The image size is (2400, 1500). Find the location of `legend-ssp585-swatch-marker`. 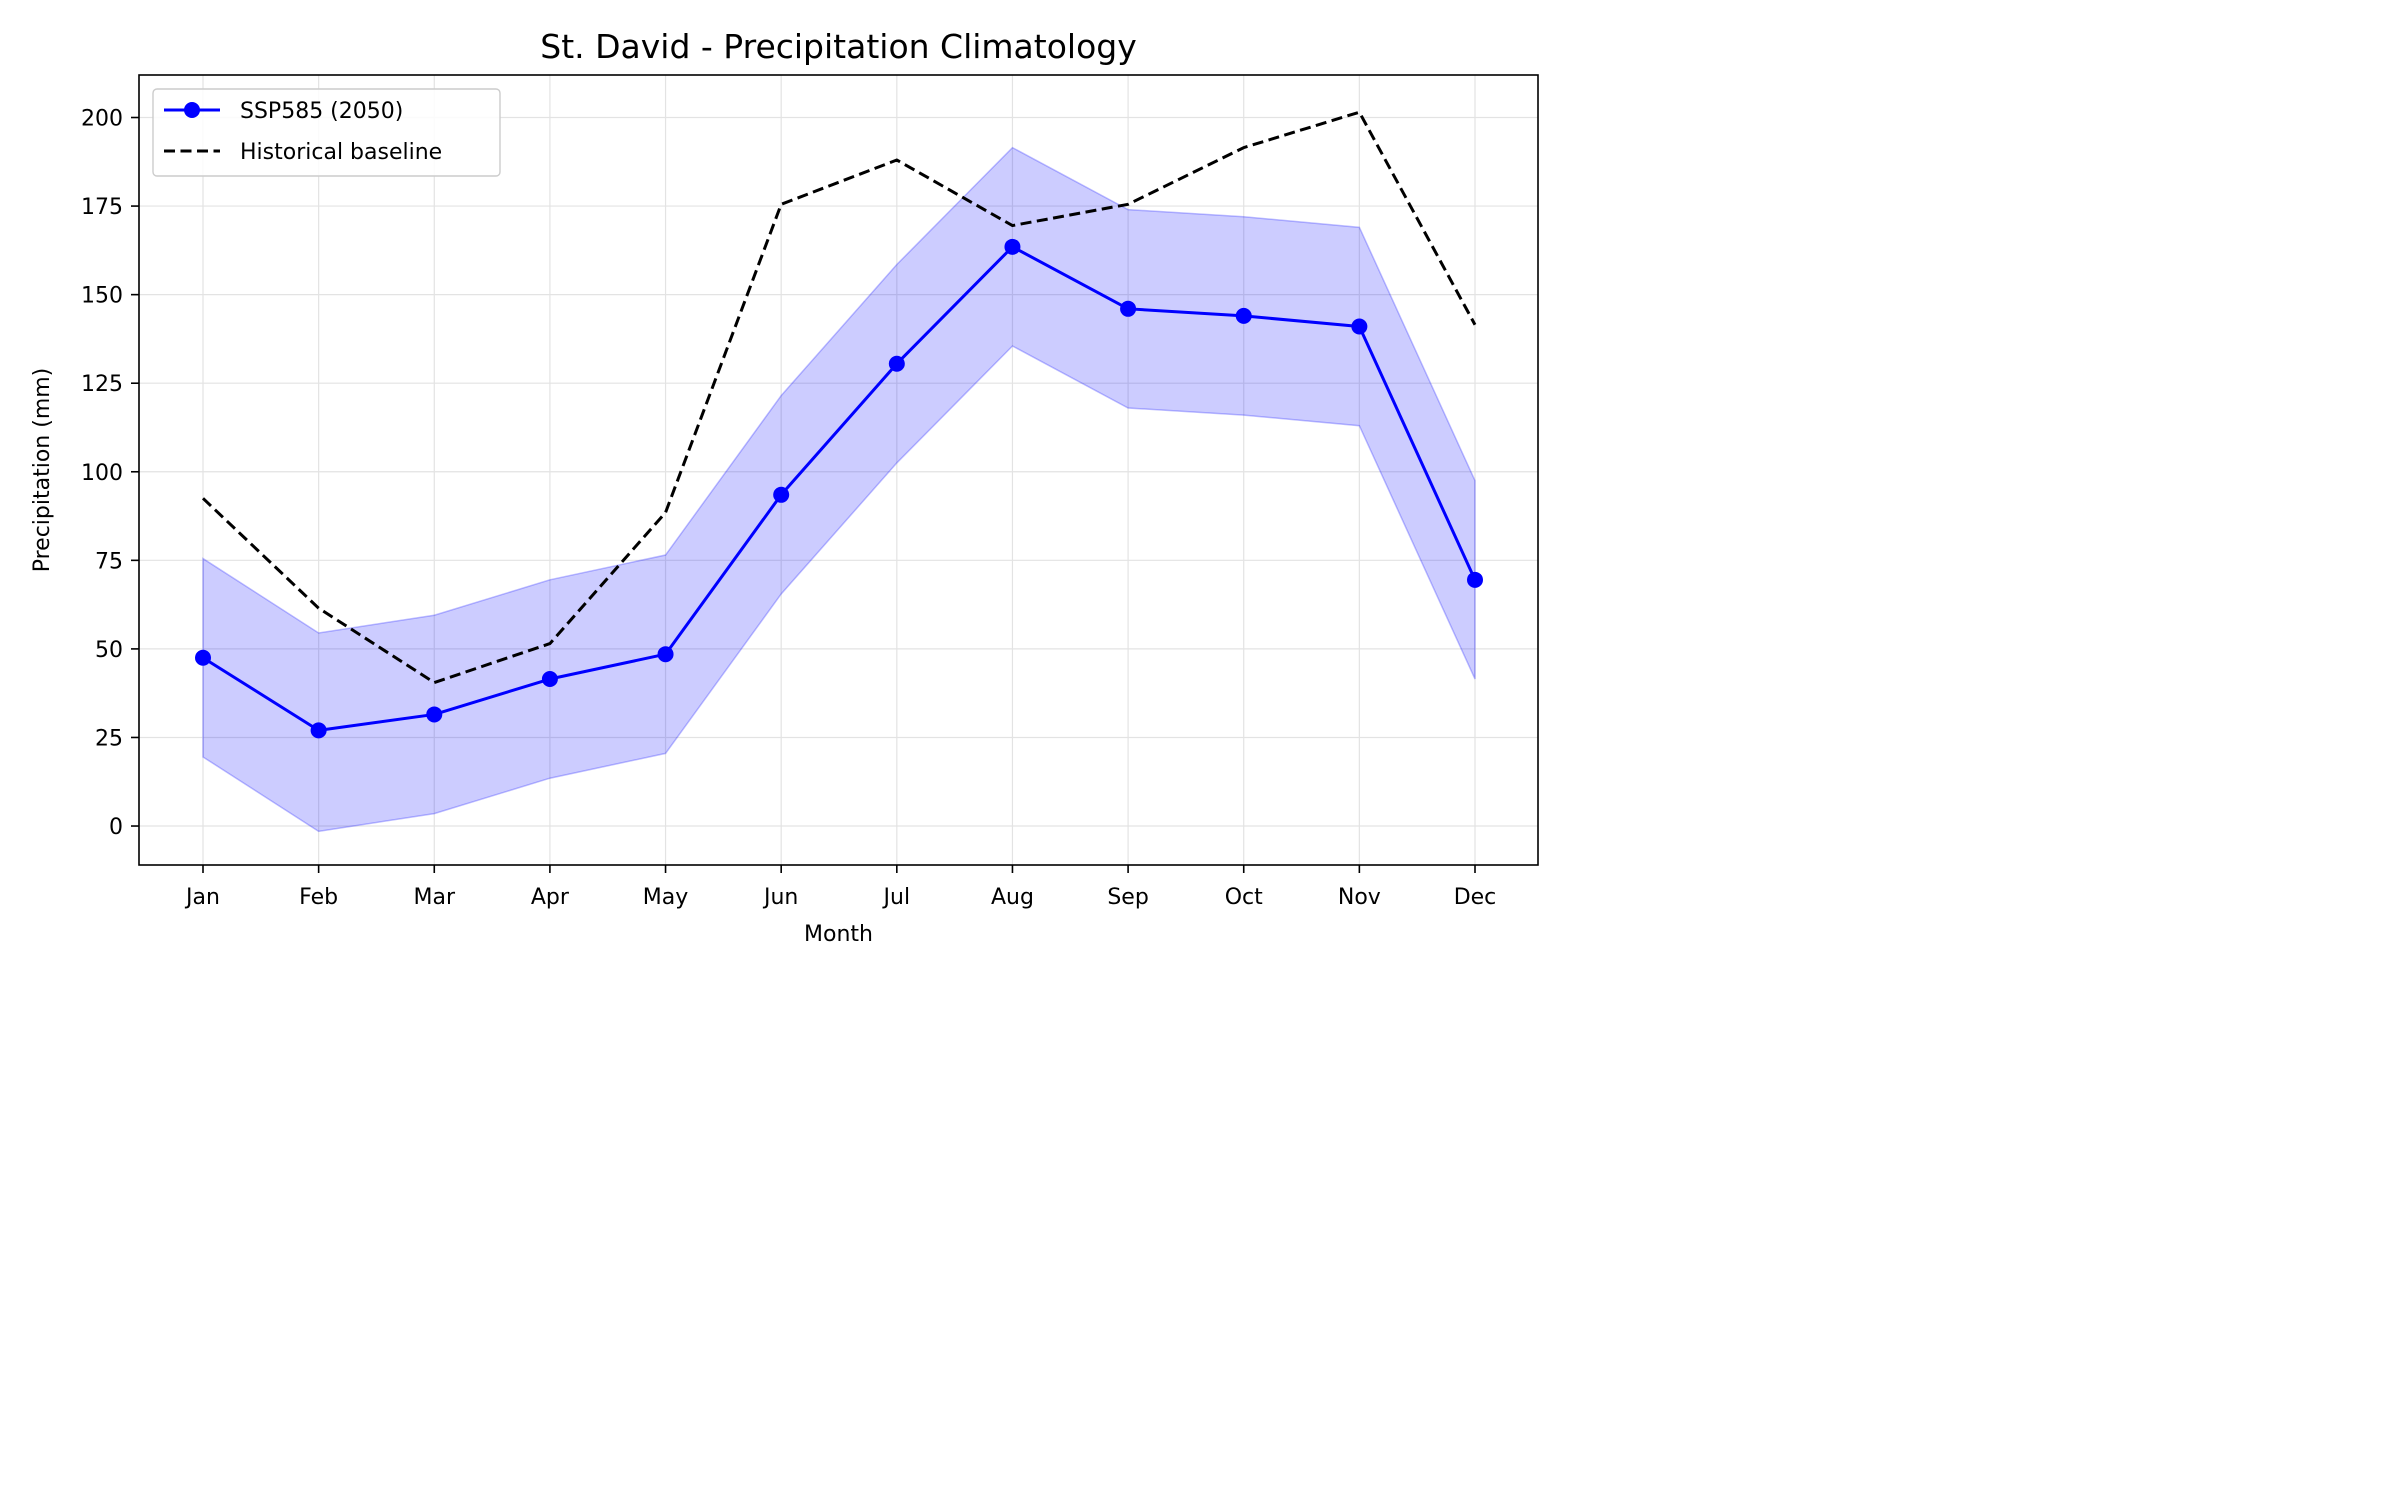

legend-ssp585-swatch-marker is located at coordinates (192, 110).